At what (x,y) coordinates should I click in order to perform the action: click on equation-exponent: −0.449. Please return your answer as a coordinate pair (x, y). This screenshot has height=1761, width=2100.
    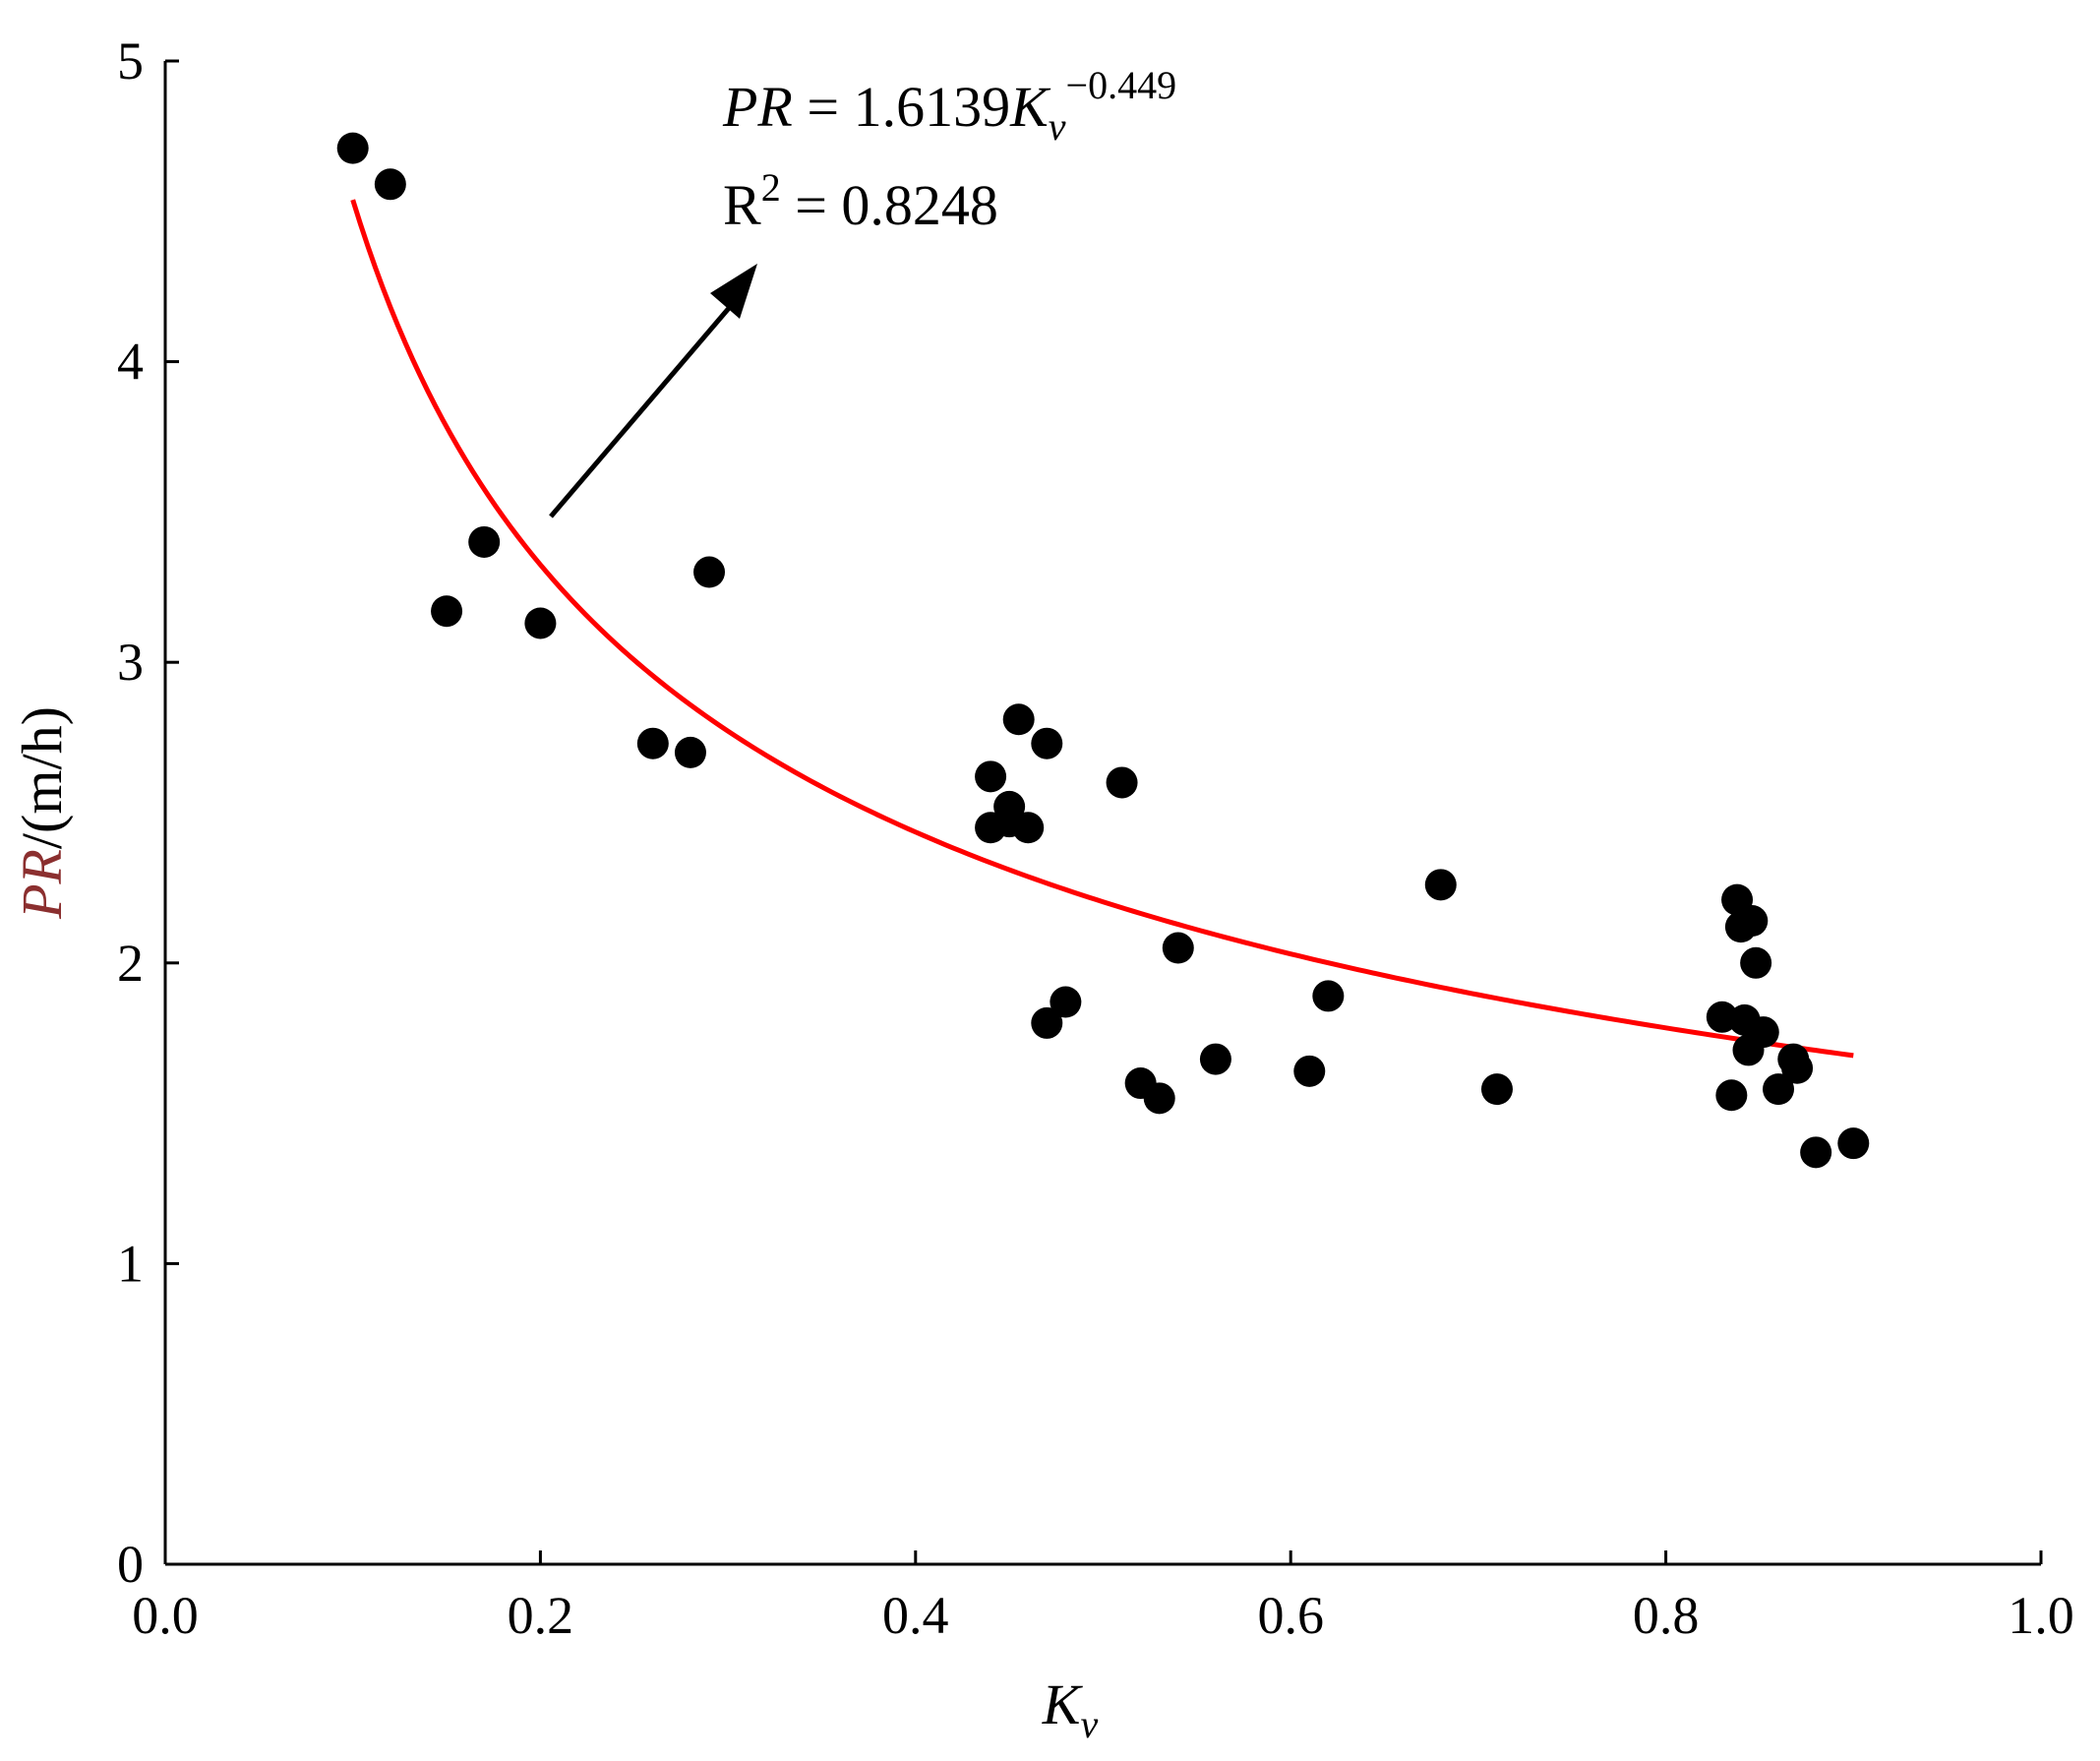
    Looking at the image, I should click on (1121, 85).